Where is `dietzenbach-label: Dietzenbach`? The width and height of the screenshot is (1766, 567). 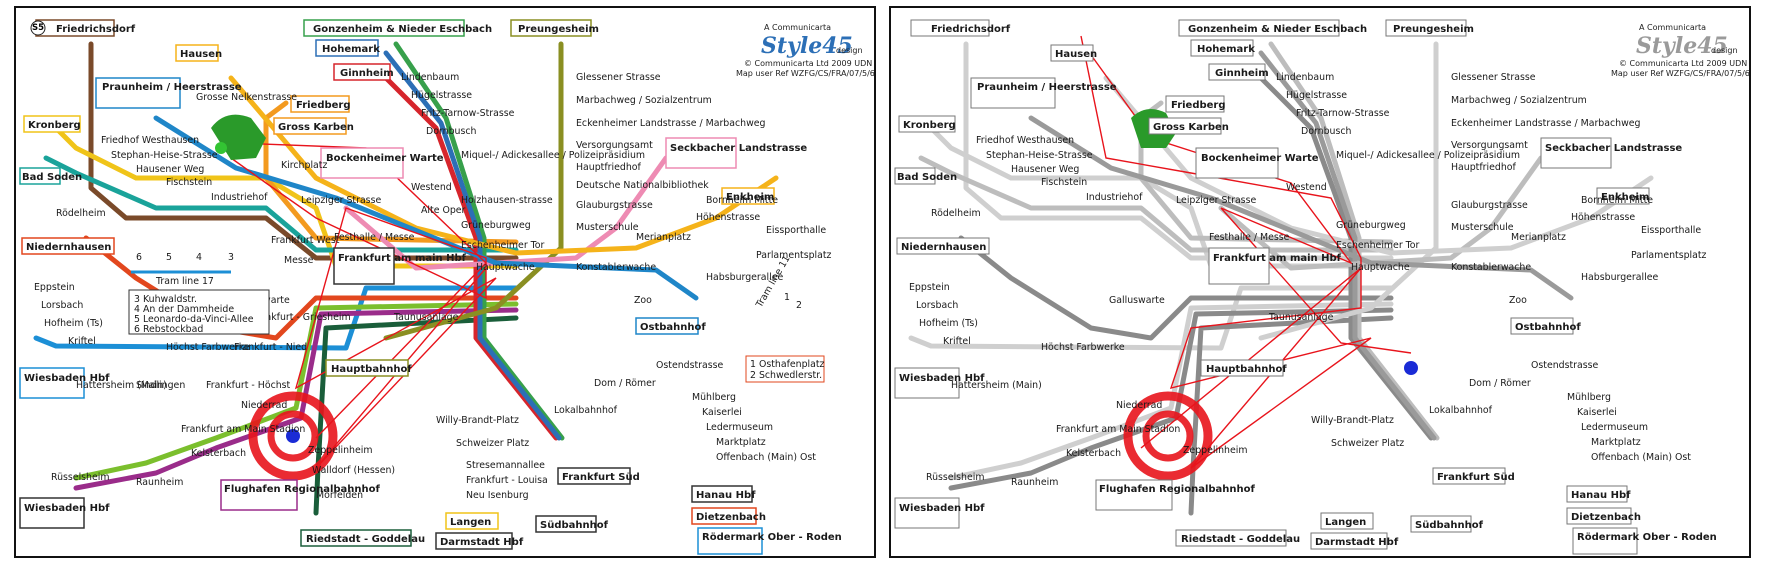
dietzenbach-label: Dietzenbach is located at coordinates (731, 517).